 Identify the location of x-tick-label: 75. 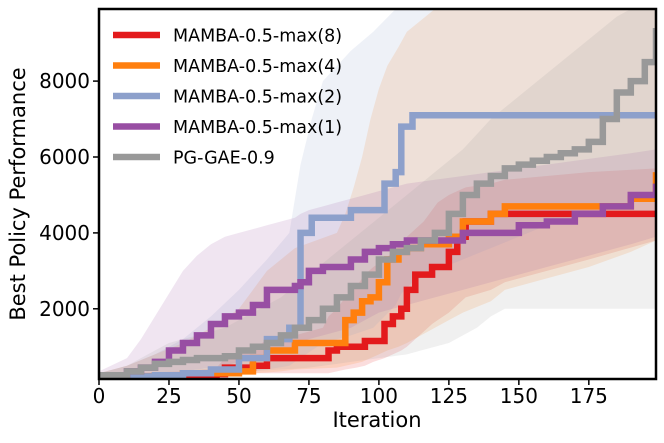
(308, 396).